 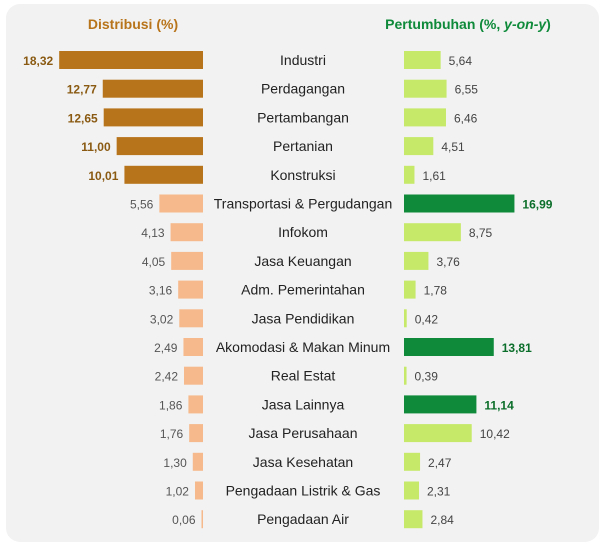 I want to click on category-label: Jasa Keuangan, so click(x=302, y=261).